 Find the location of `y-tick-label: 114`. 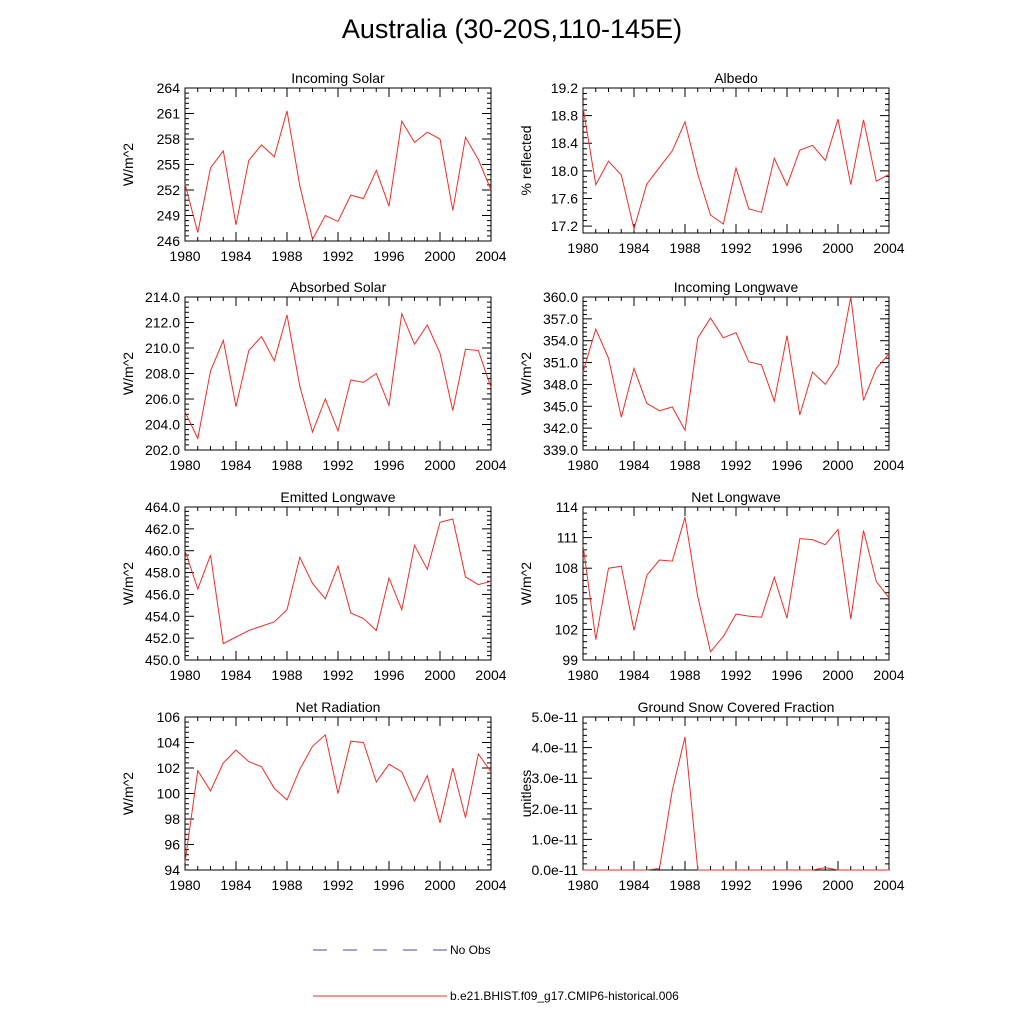

y-tick-label: 114 is located at coordinates (567, 507).